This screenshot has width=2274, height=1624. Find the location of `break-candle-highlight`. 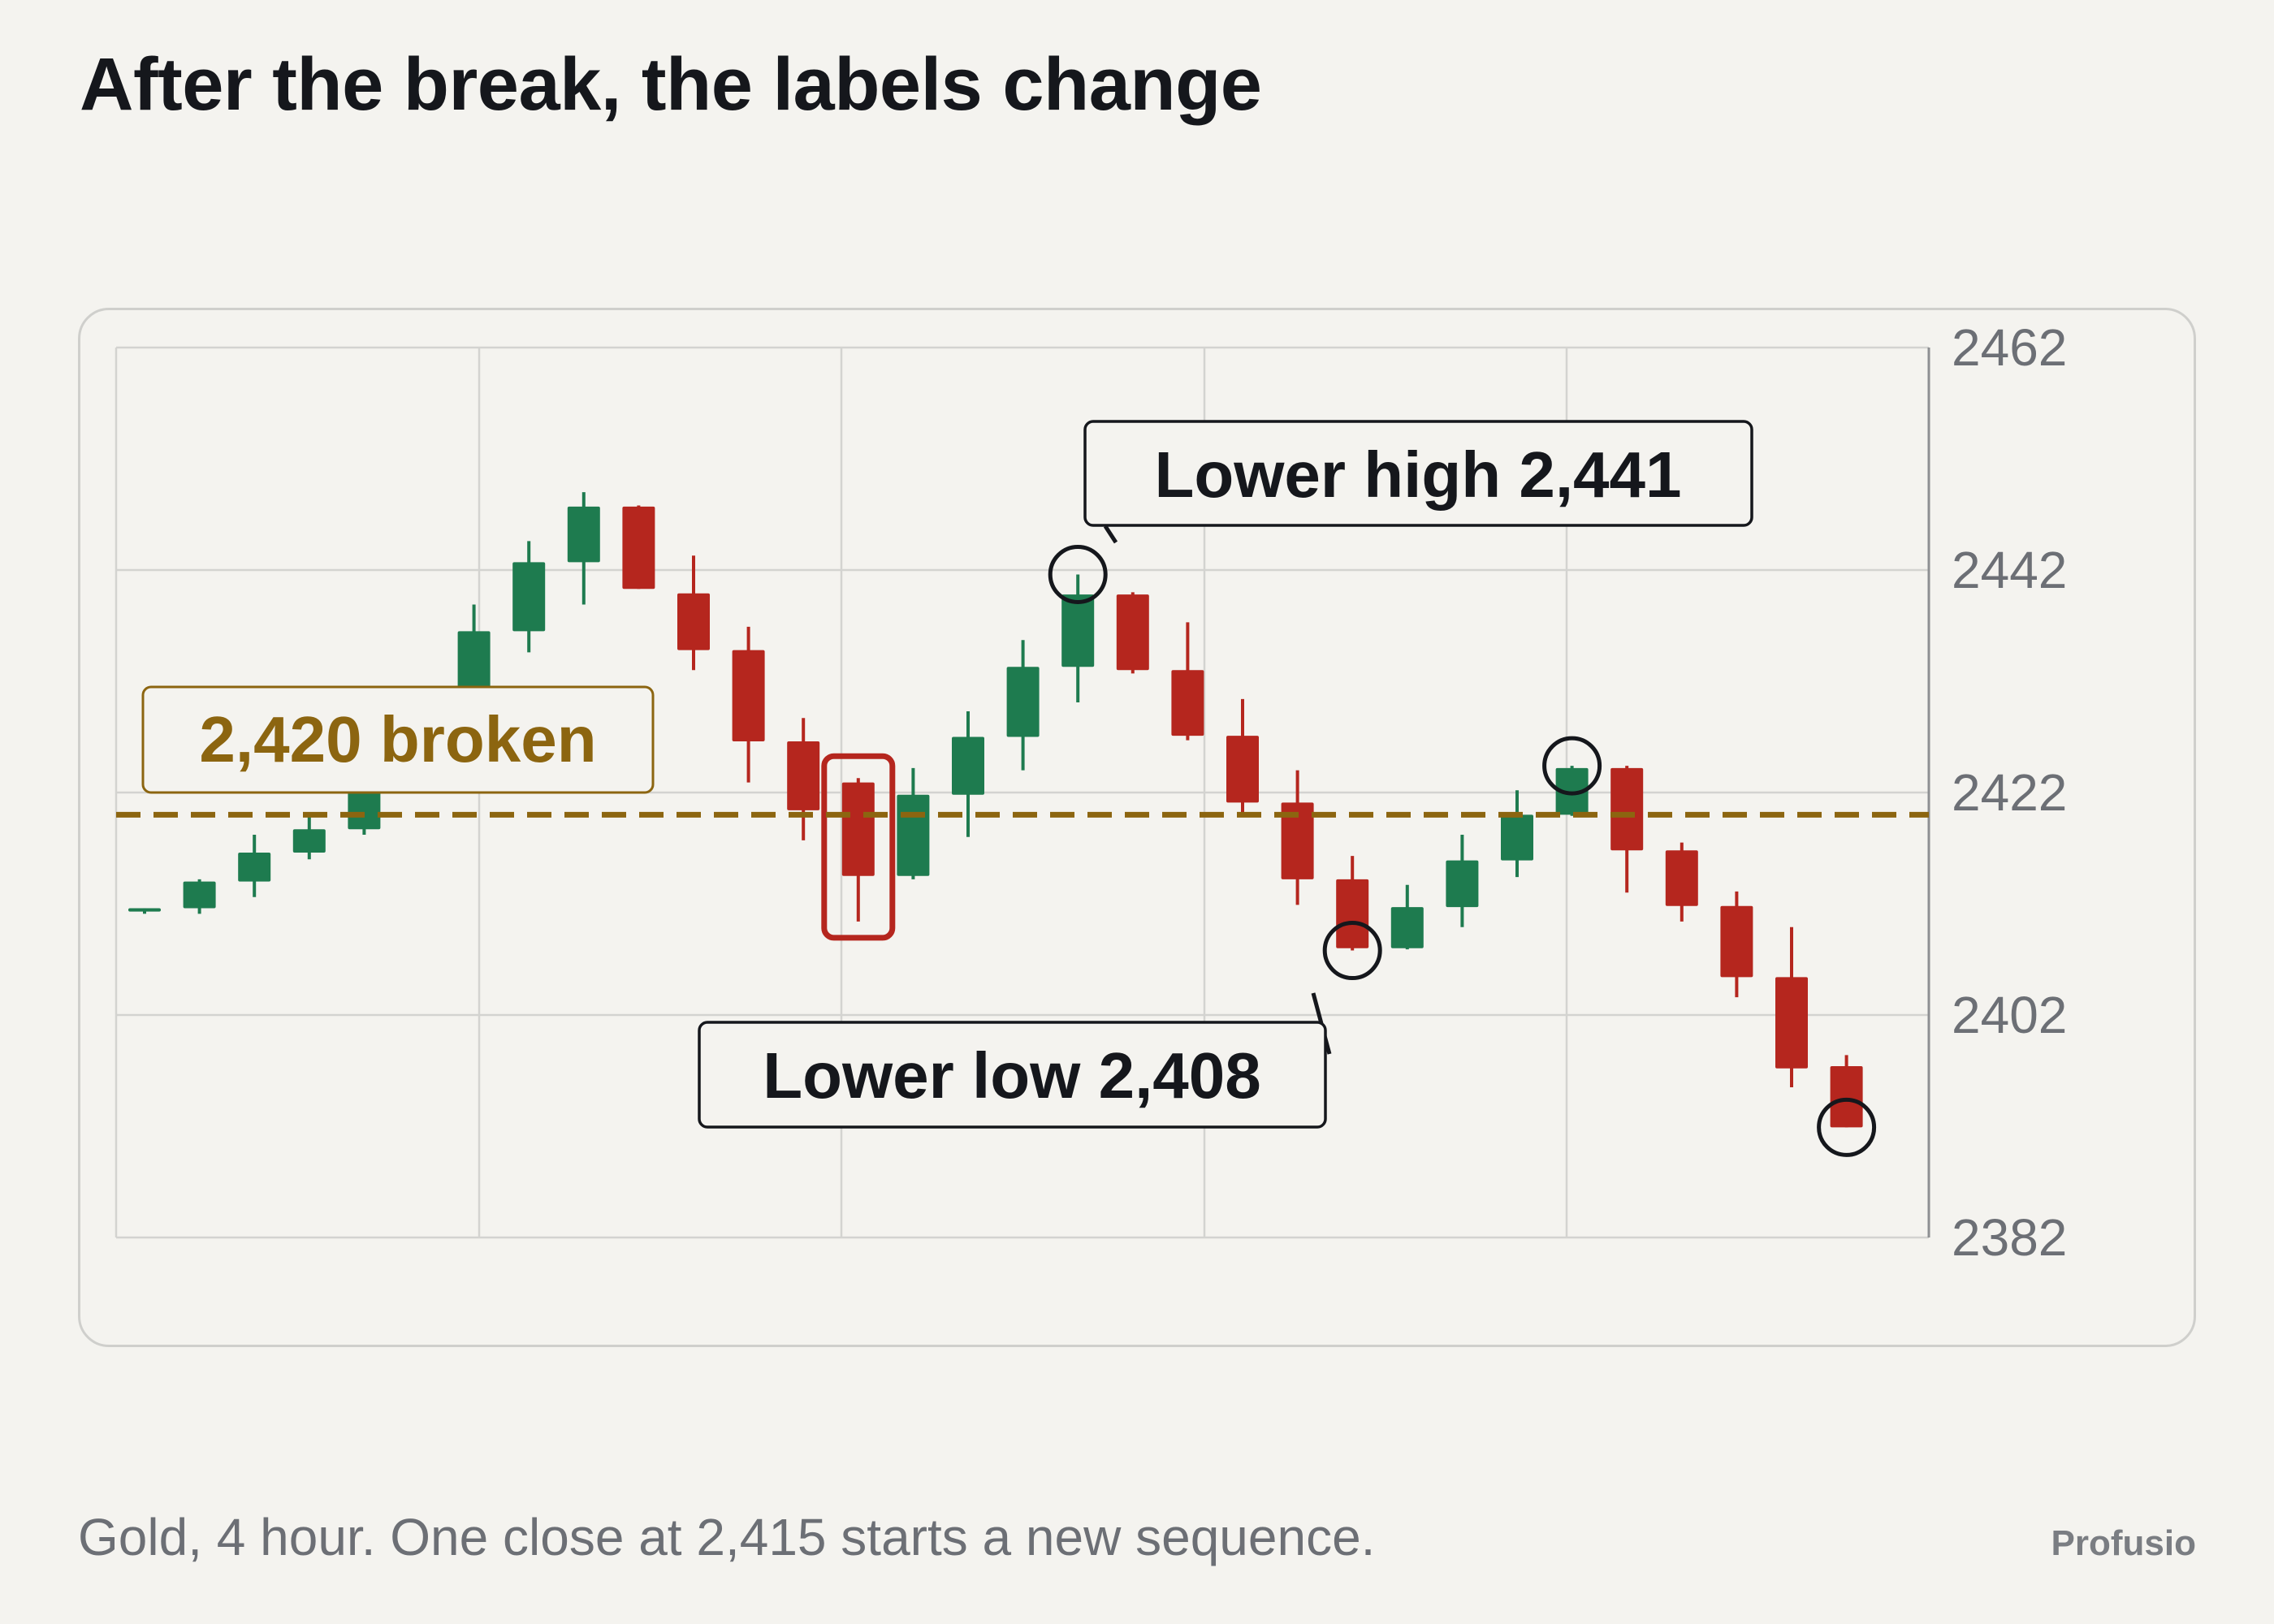

break-candle-highlight is located at coordinates (859, 847).